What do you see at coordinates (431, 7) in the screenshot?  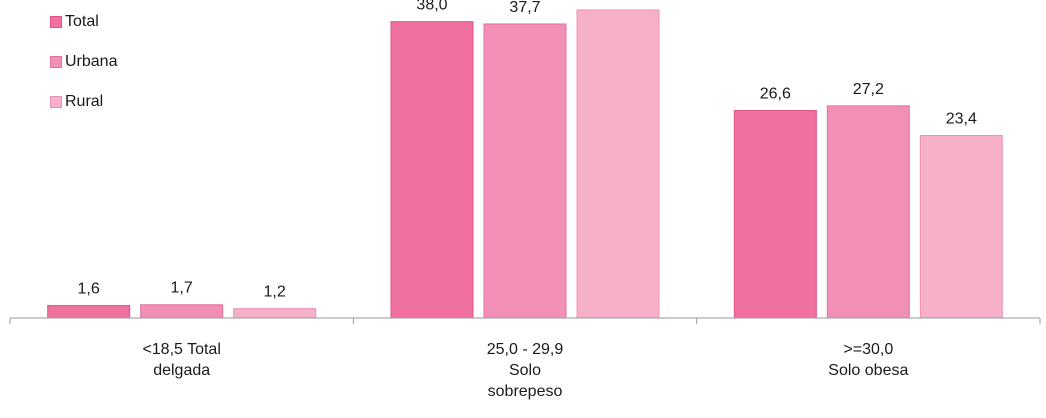 I see `data-label-total-1: 38,0` at bounding box center [431, 7].